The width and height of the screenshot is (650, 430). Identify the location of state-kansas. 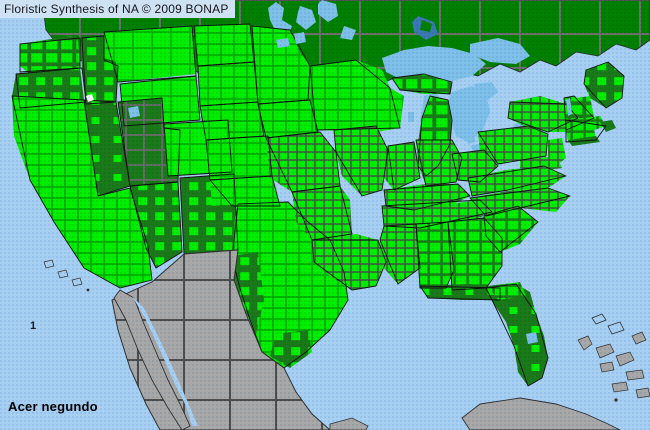
(239, 158).